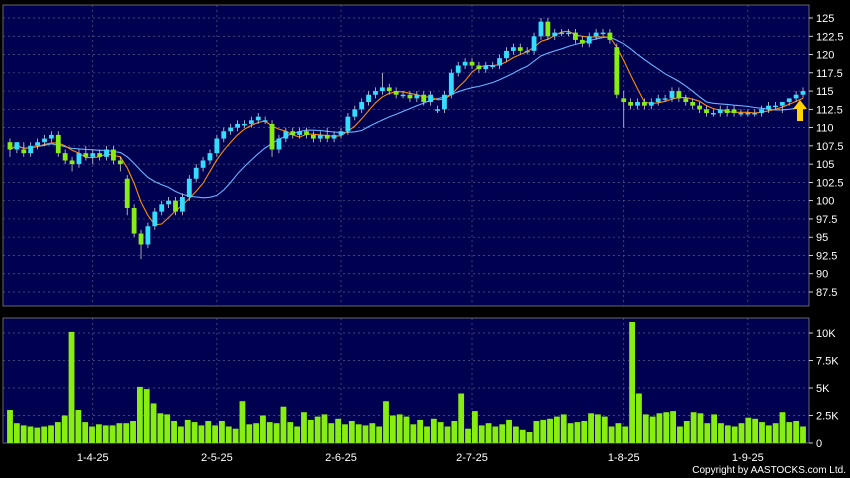 The height and width of the screenshot is (478, 850). Describe the element at coordinates (825, 56) in the screenshot. I see `price-tick-label: 120` at that location.